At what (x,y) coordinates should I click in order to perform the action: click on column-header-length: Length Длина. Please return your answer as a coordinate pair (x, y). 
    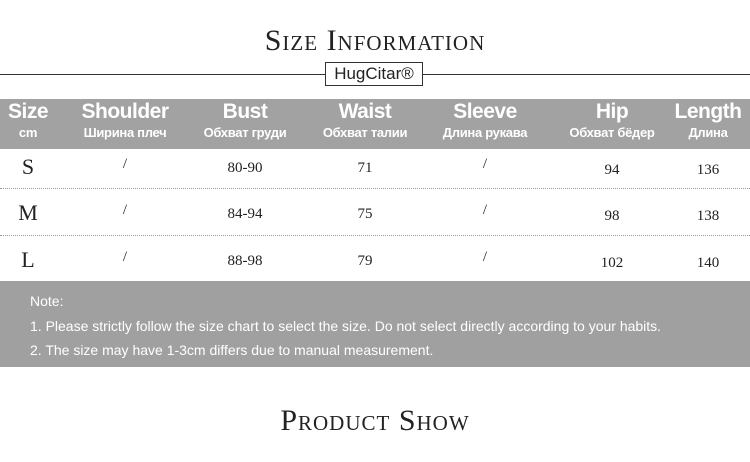
    Looking at the image, I should click on (708, 120).